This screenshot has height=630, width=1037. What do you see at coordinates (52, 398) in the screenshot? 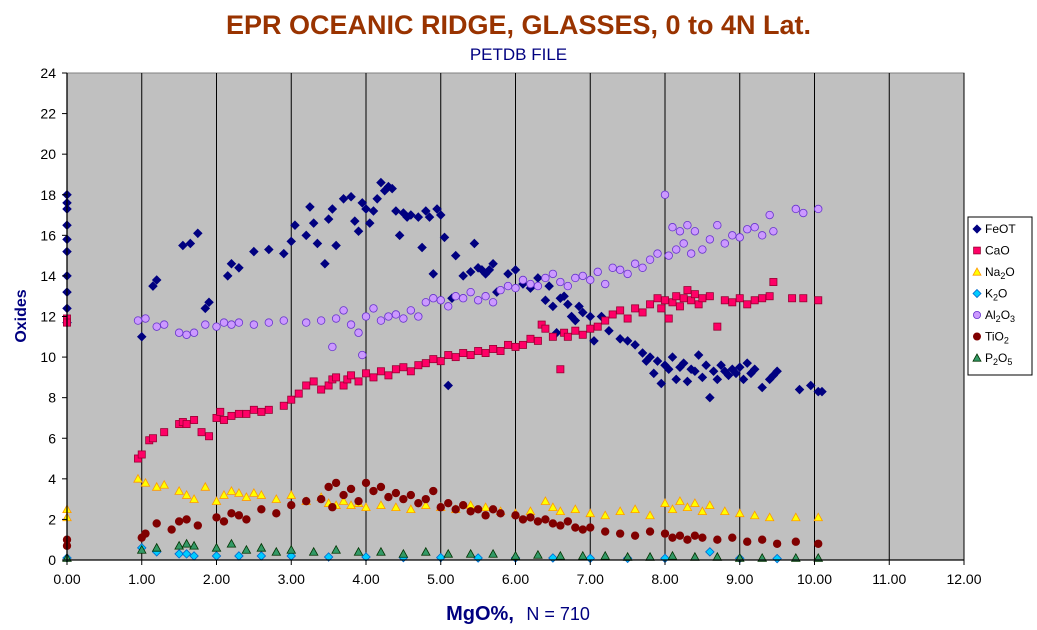
I see `y-tick-label: 8` at bounding box center [52, 398].